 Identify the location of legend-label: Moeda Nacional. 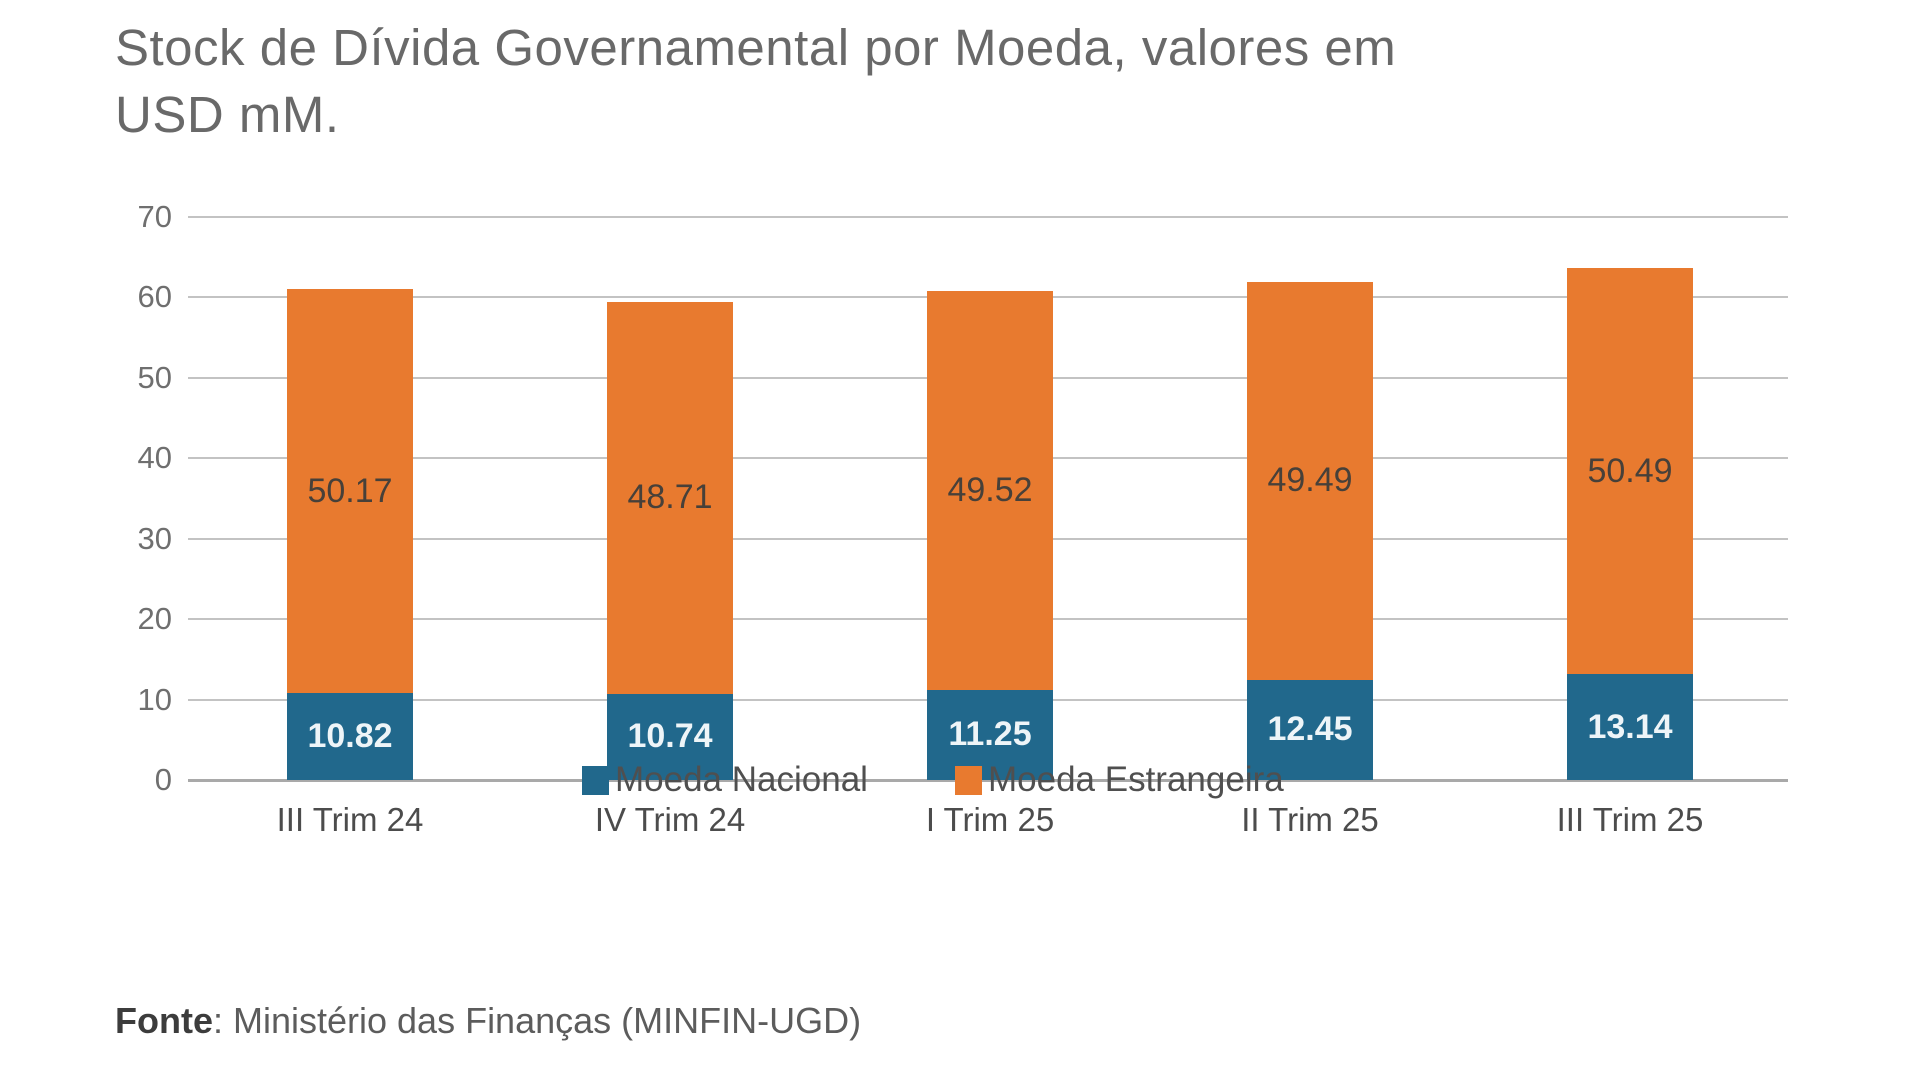
(741, 779).